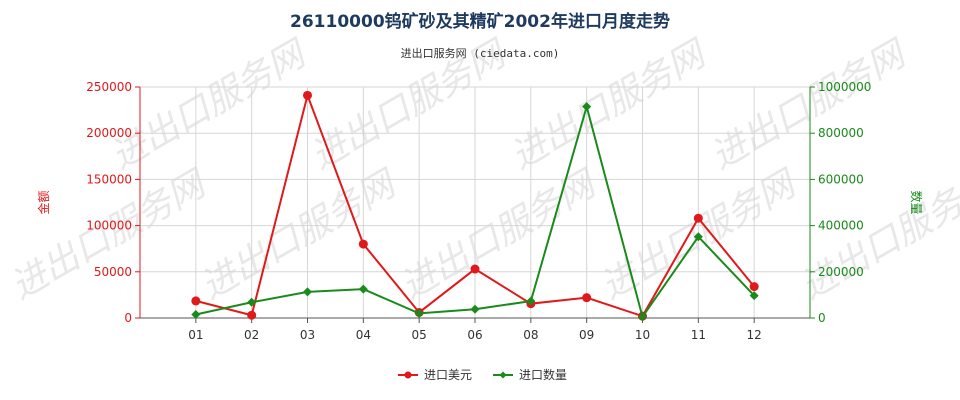 This screenshot has height=400, width=960. What do you see at coordinates (754, 335) in the screenshot?
I see `x-tick-label: 12` at bounding box center [754, 335].